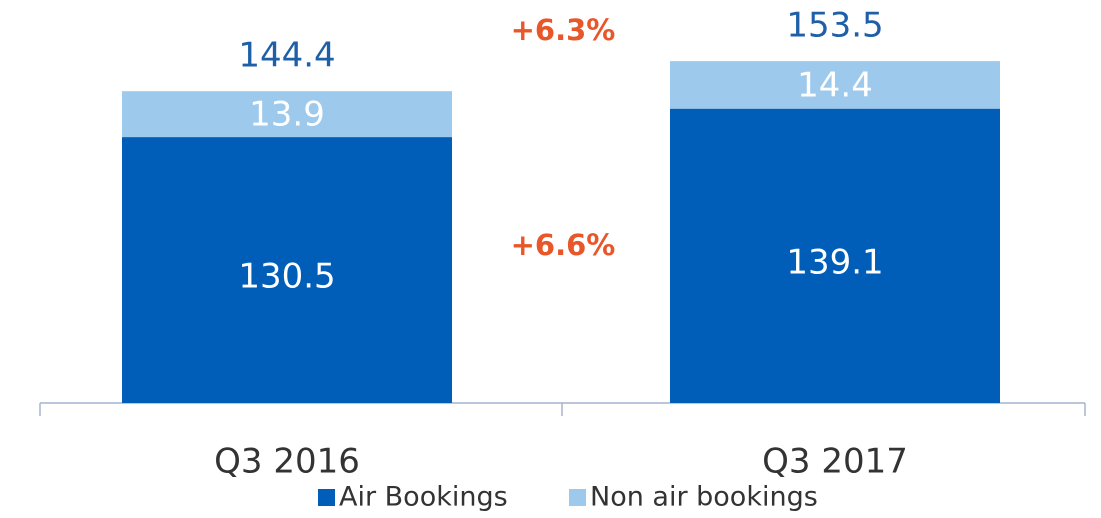 The width and height of the screenshot is (1101, 518). What do you see at coordinates (834, 262) in the screenshot?
I see `data-label: 139.1` at bounding box center [834, 262].